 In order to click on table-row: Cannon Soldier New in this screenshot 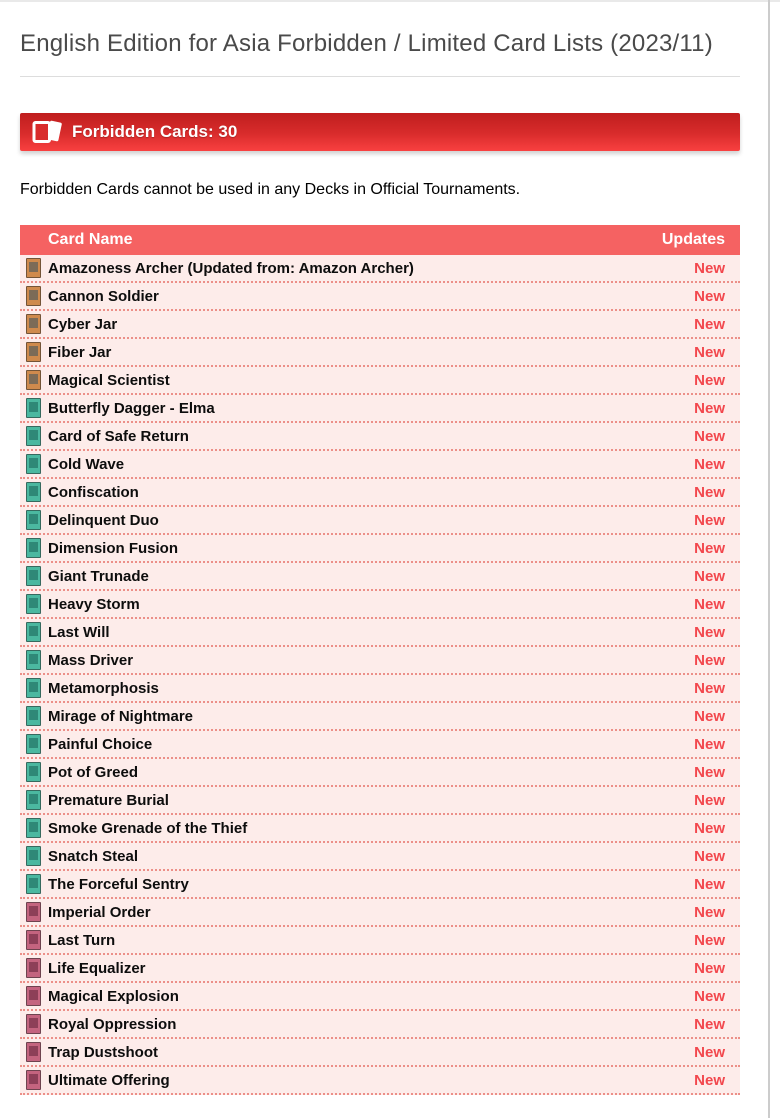, I will do `click(380, 297)`.